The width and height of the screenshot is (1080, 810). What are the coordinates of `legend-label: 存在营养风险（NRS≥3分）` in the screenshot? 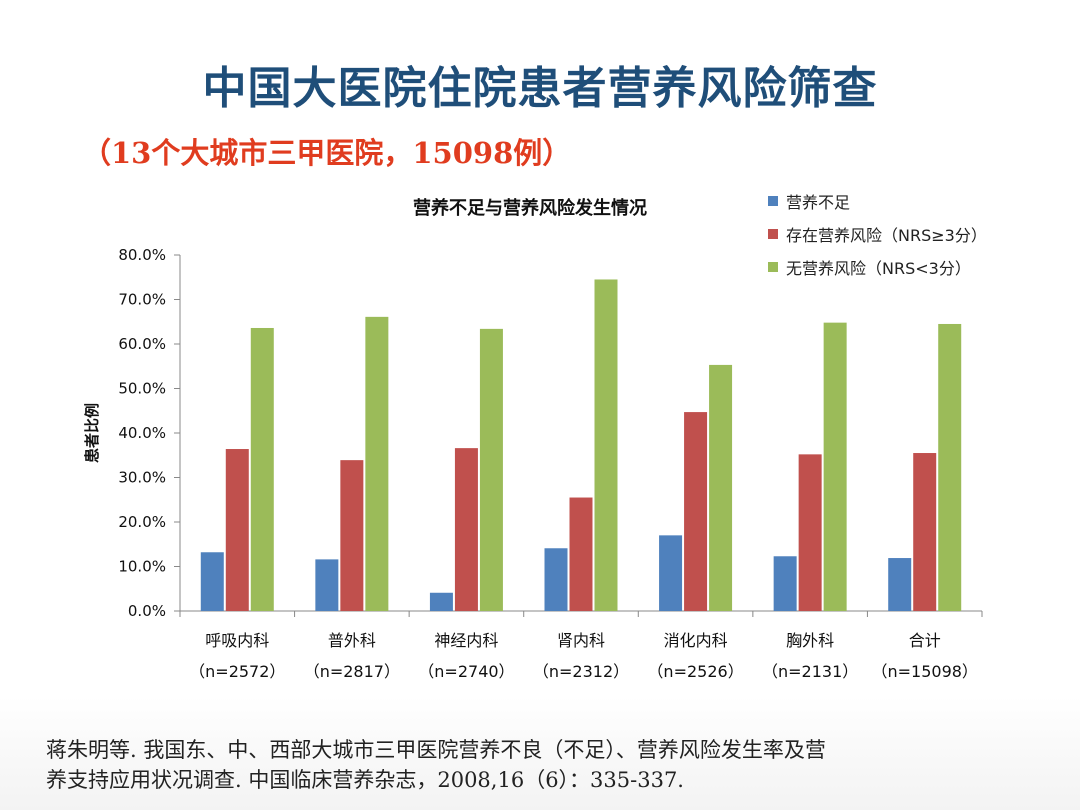 It's located at (886, 235).